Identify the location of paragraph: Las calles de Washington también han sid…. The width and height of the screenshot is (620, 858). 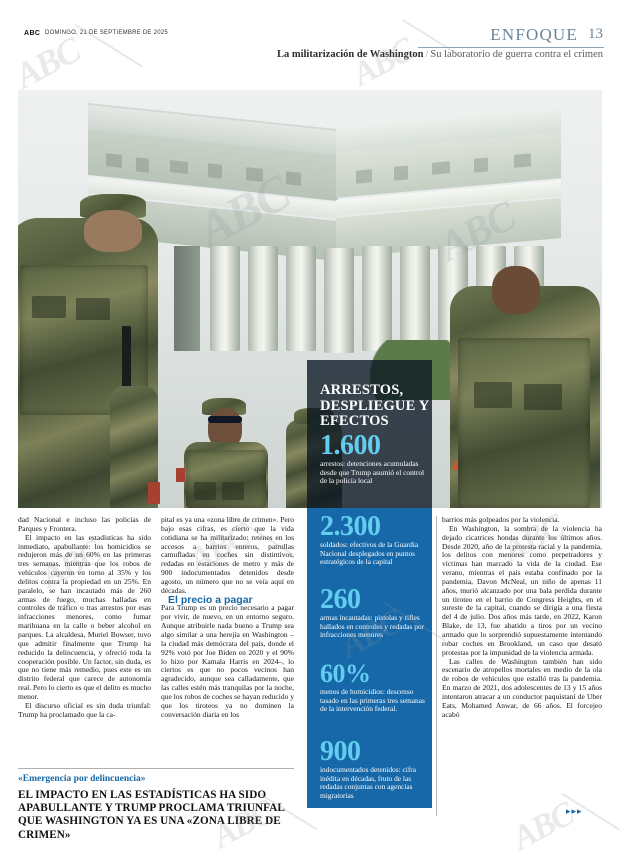
(522, 687).